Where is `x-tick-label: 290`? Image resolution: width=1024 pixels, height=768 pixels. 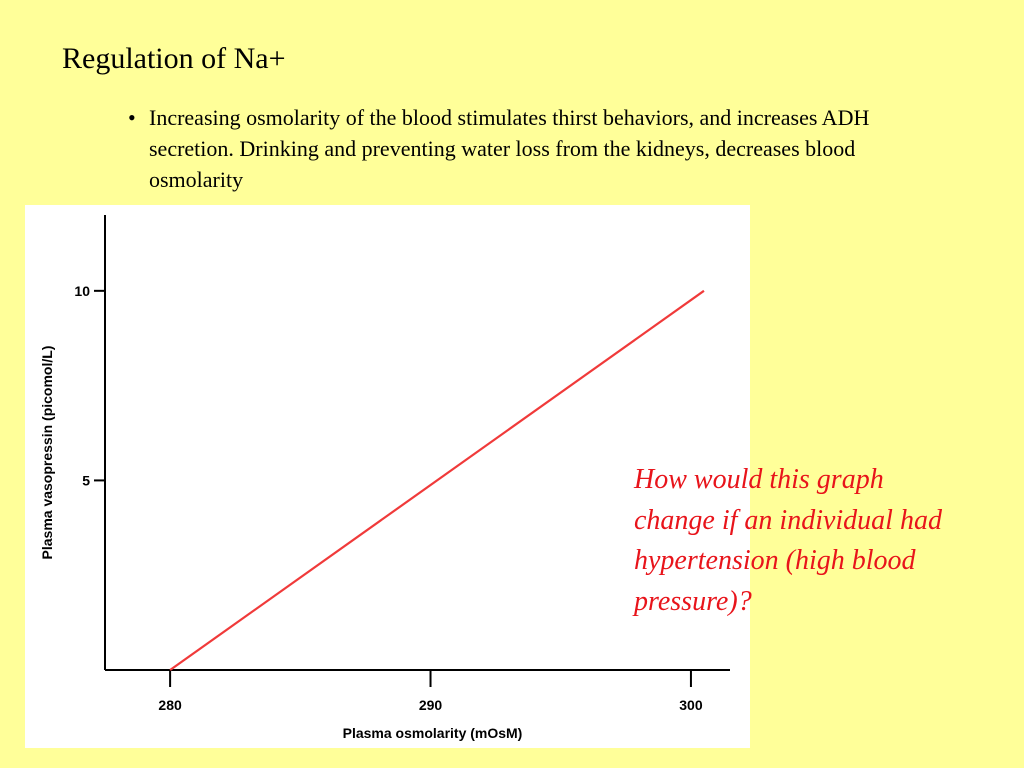
x-tick-label: 290 is located at coordinates (431, 705).